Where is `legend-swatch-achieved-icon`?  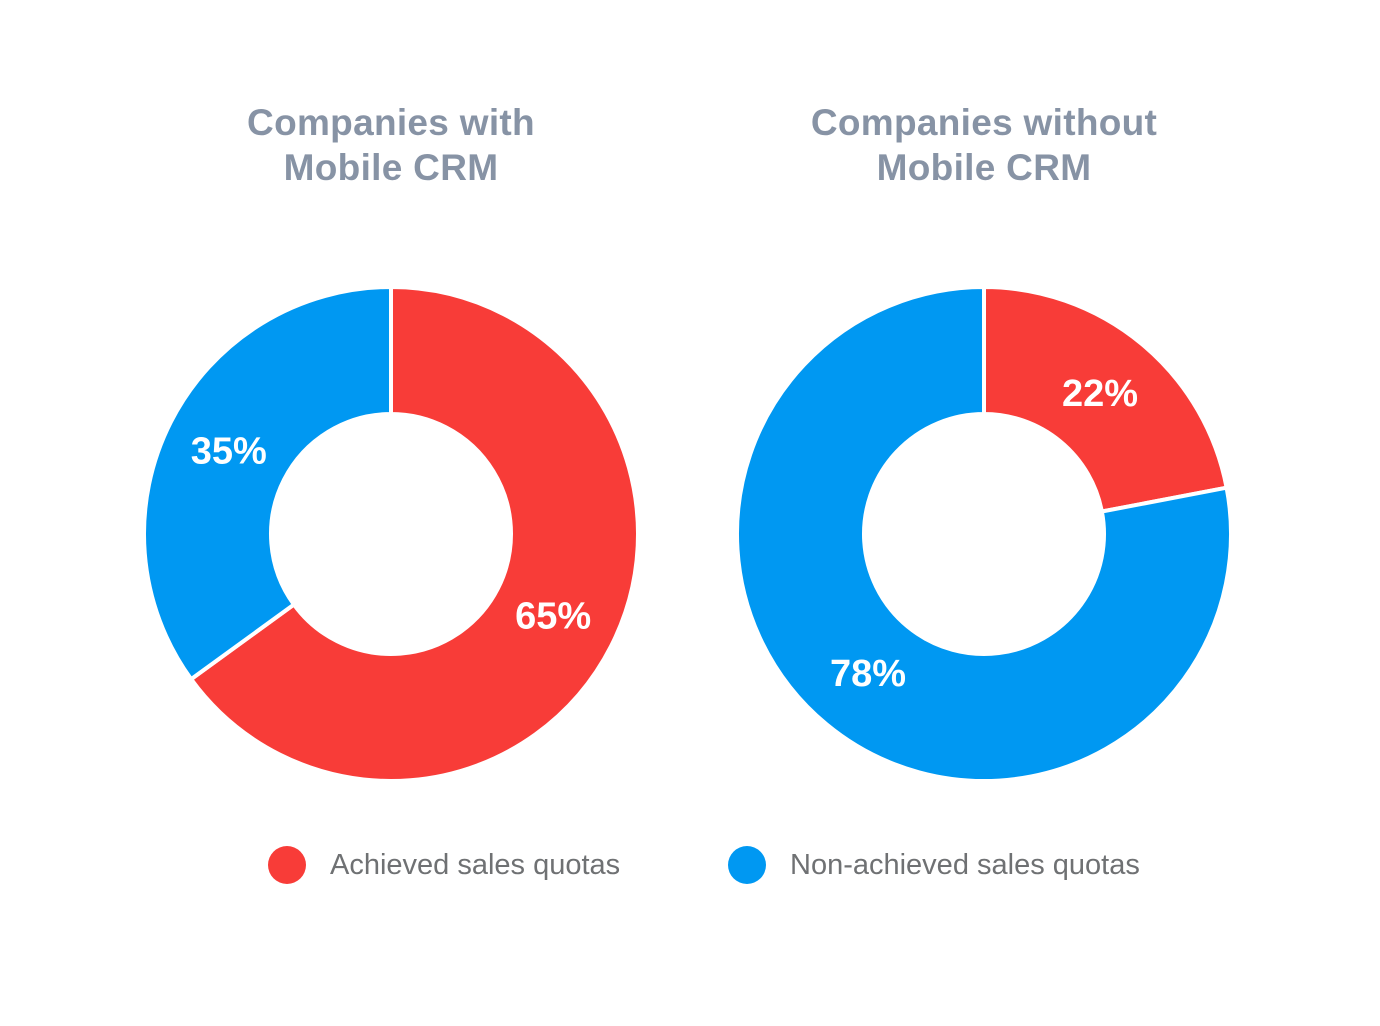
legend-swatch-achieved-icon is located at coordinates (287, 865).